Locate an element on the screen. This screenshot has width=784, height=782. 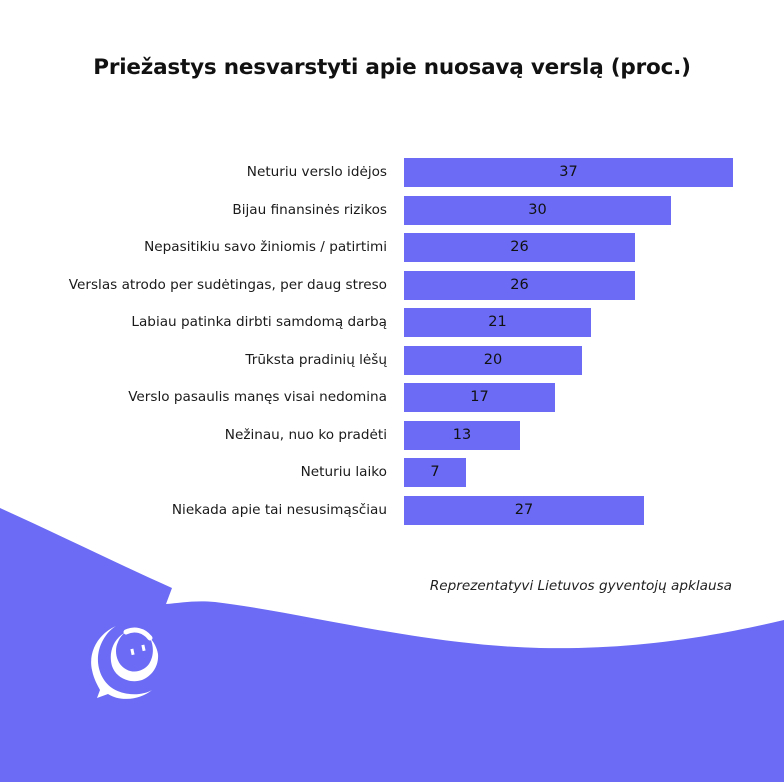
value-label: 17 is located at coordinates (479, 397).